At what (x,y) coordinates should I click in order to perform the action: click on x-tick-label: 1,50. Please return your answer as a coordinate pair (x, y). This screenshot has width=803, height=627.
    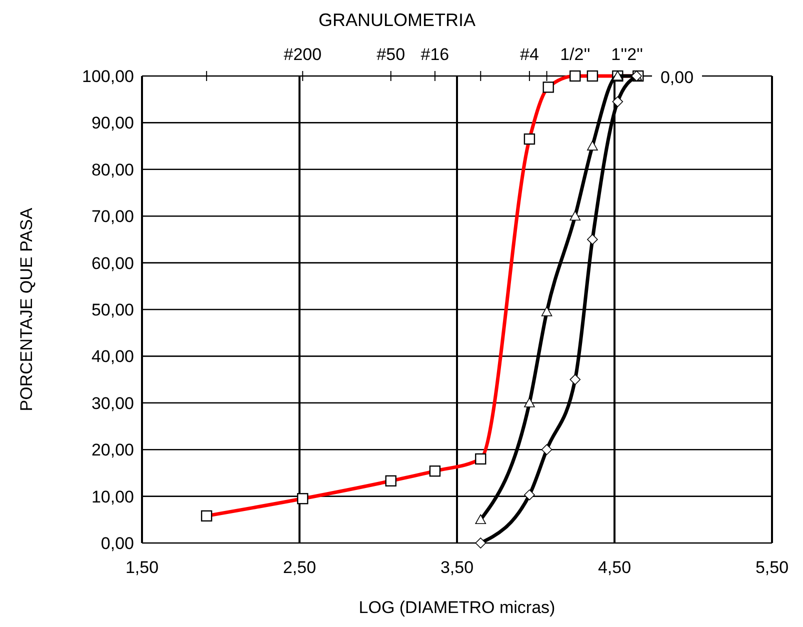
    Looking at the image, I should click on (142, 567).